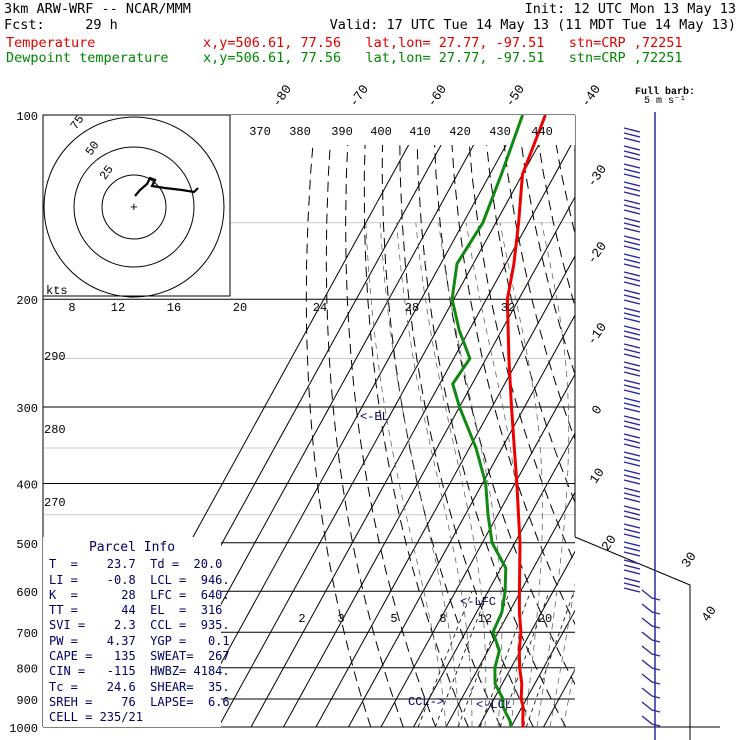  Describe the element at coordinates (426, 702) in the screenshot. I see `ccl-annotation: CCL->` at that location.